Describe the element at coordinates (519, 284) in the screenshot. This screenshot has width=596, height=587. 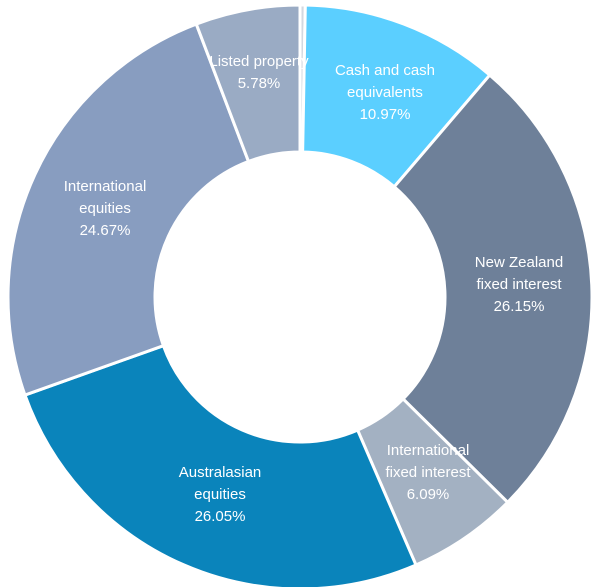
I see `label-new-zealand-fixed-interest: New Zealand fixed interest 26.15%` at that location.